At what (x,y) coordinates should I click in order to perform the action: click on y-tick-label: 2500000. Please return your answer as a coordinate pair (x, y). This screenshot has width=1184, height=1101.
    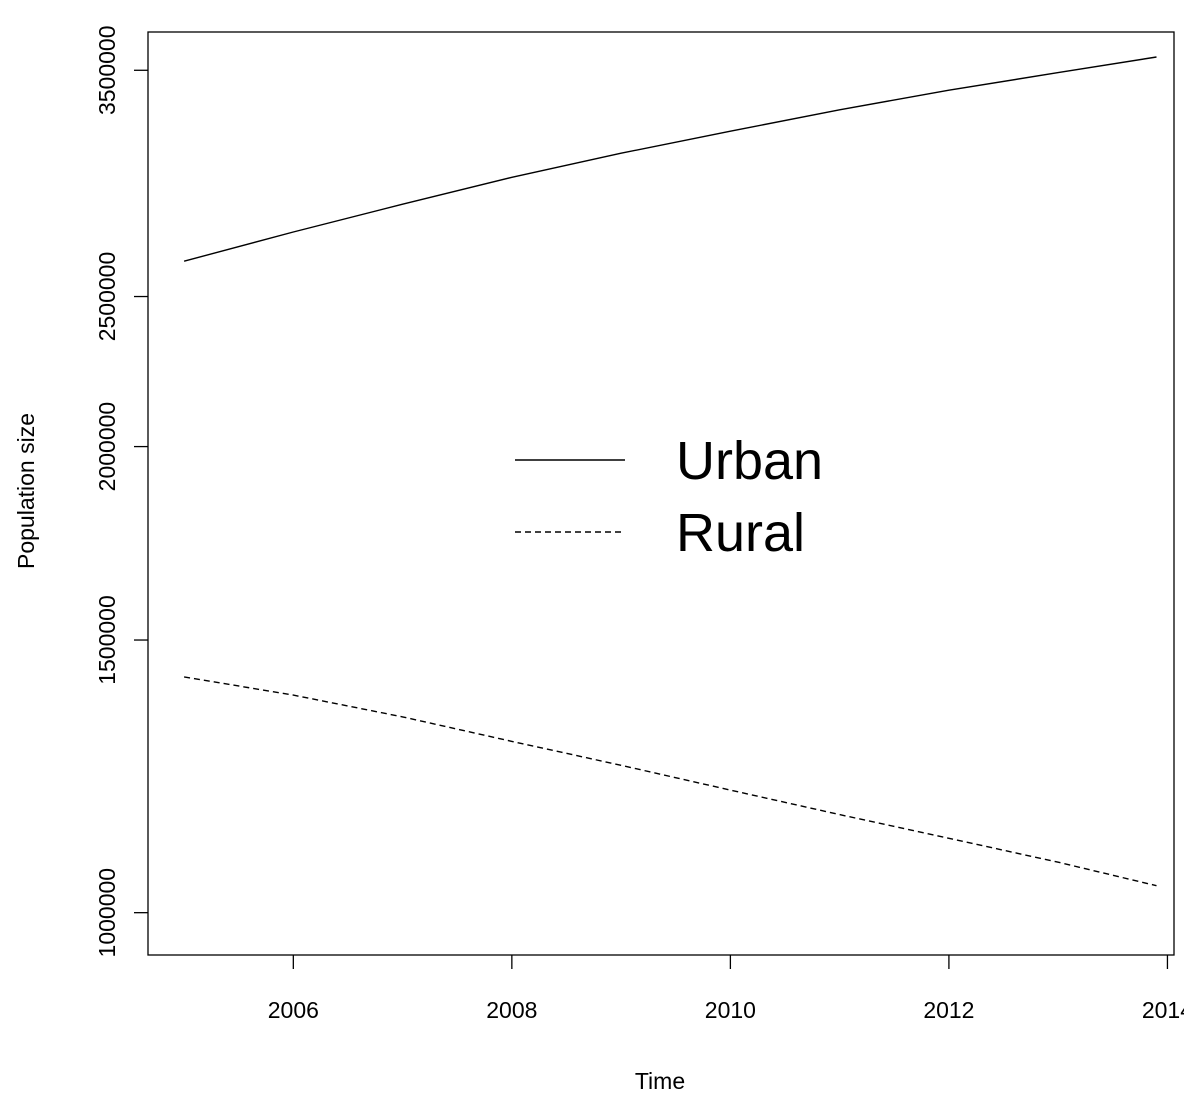
    Looking at the image, I should click on (107, 297).